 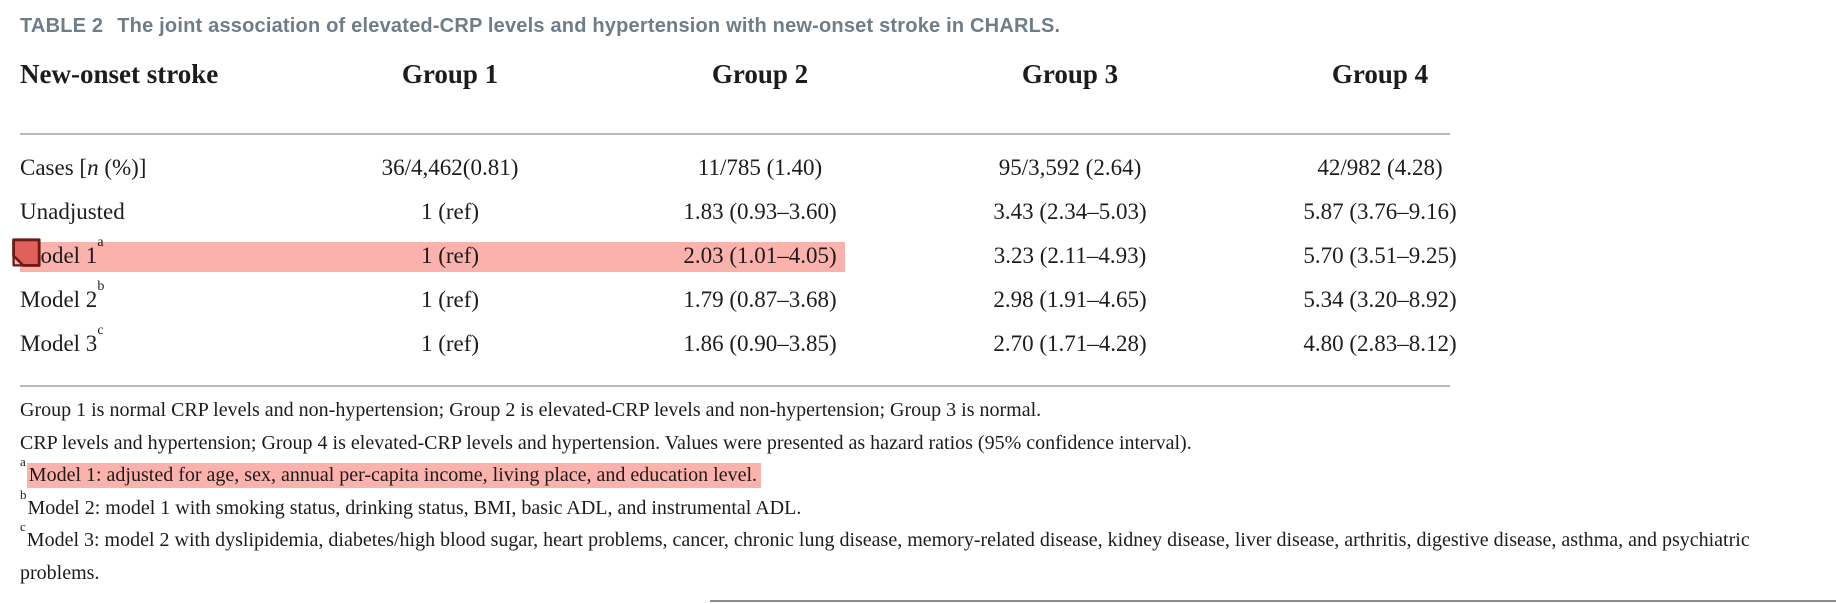 I want to click on cell-group-2: 2.03 (1.01–4.05), so click(x=760, y=255).